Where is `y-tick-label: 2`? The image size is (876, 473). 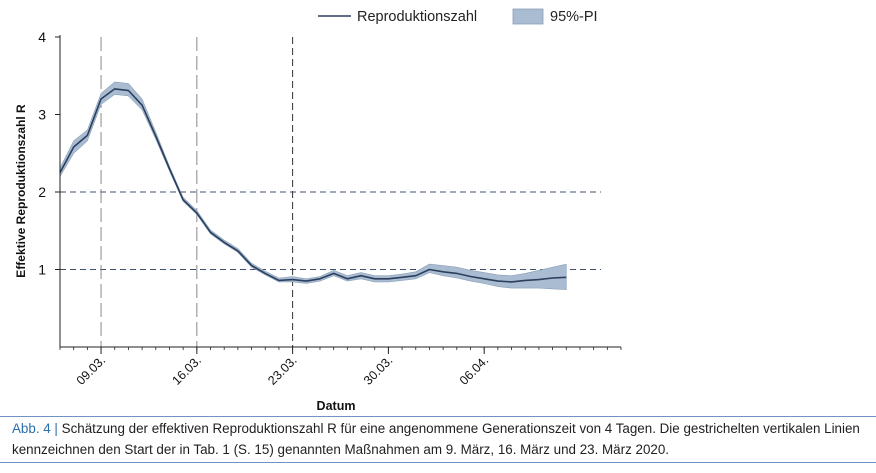
y-tick-label: 2 is located at coordinates (42, 192).